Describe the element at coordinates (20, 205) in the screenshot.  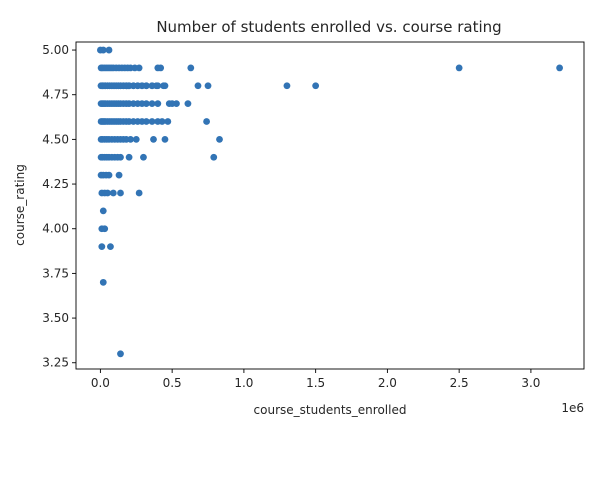
I see `y-axis-label: course_rating` at that location.